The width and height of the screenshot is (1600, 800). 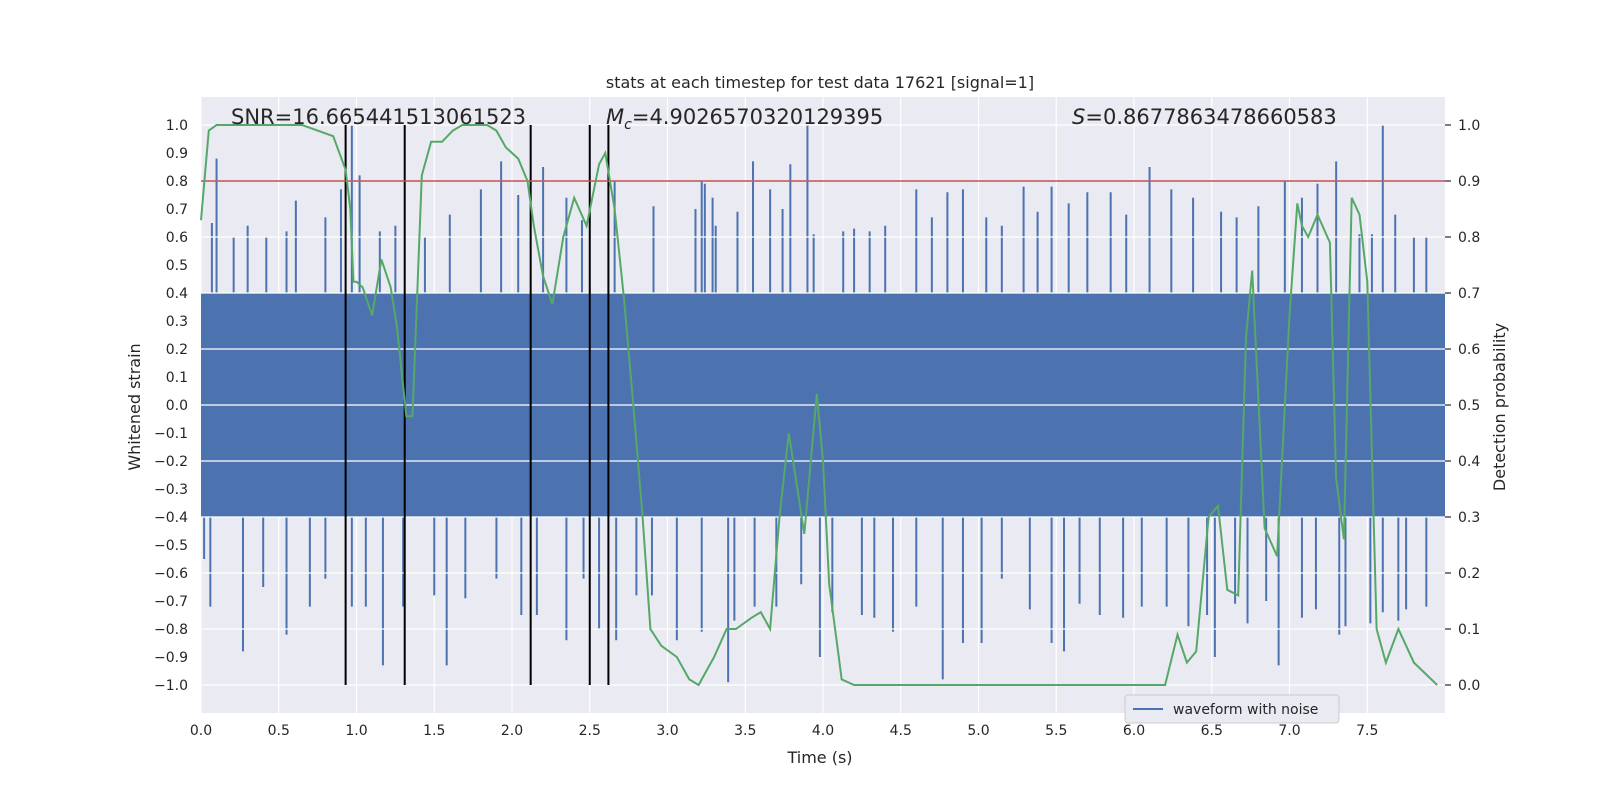 I want to click on x-tick-label: 5.5, so click(x=1056, y=731).